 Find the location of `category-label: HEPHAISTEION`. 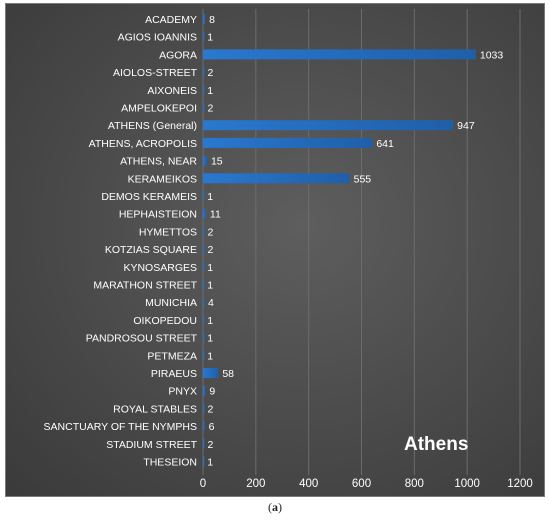

category-label: HEPHAISTEION is located at coordinates (158, 215).